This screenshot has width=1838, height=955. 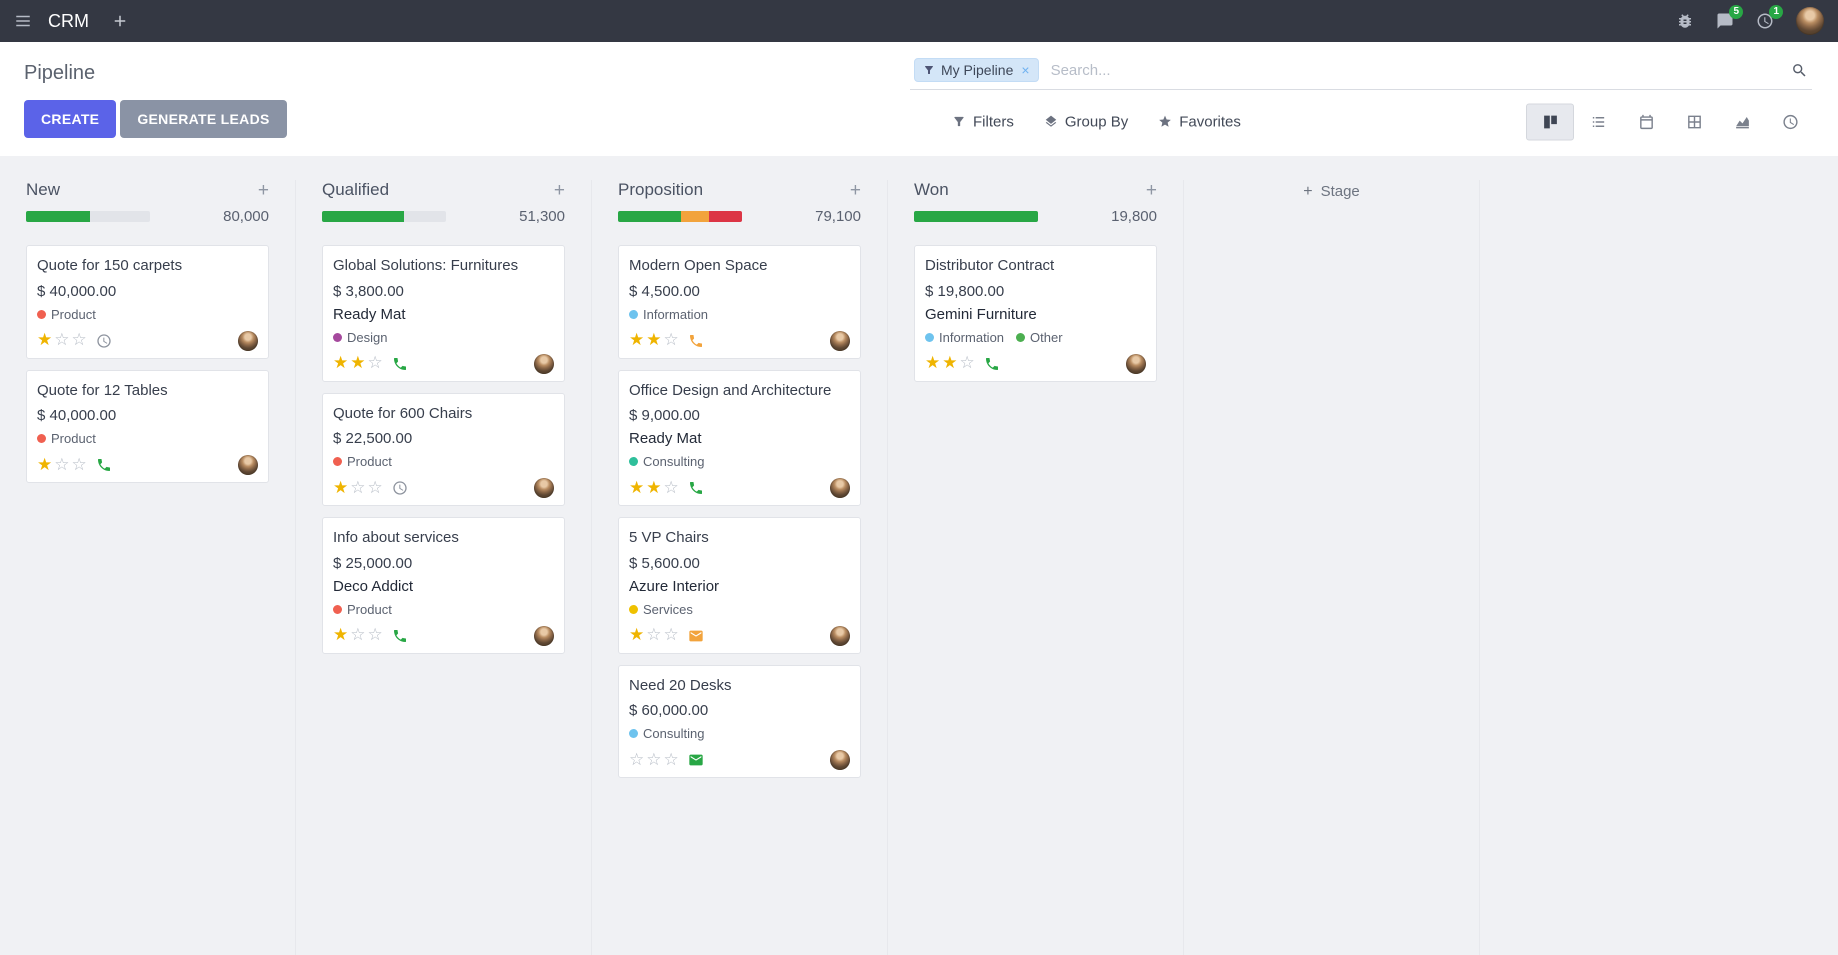 I want to click on kanban-card: Need 20 Desks $ 60,000.00 Consulting ☆ ☆ ☆, so click(x=739, y=721).